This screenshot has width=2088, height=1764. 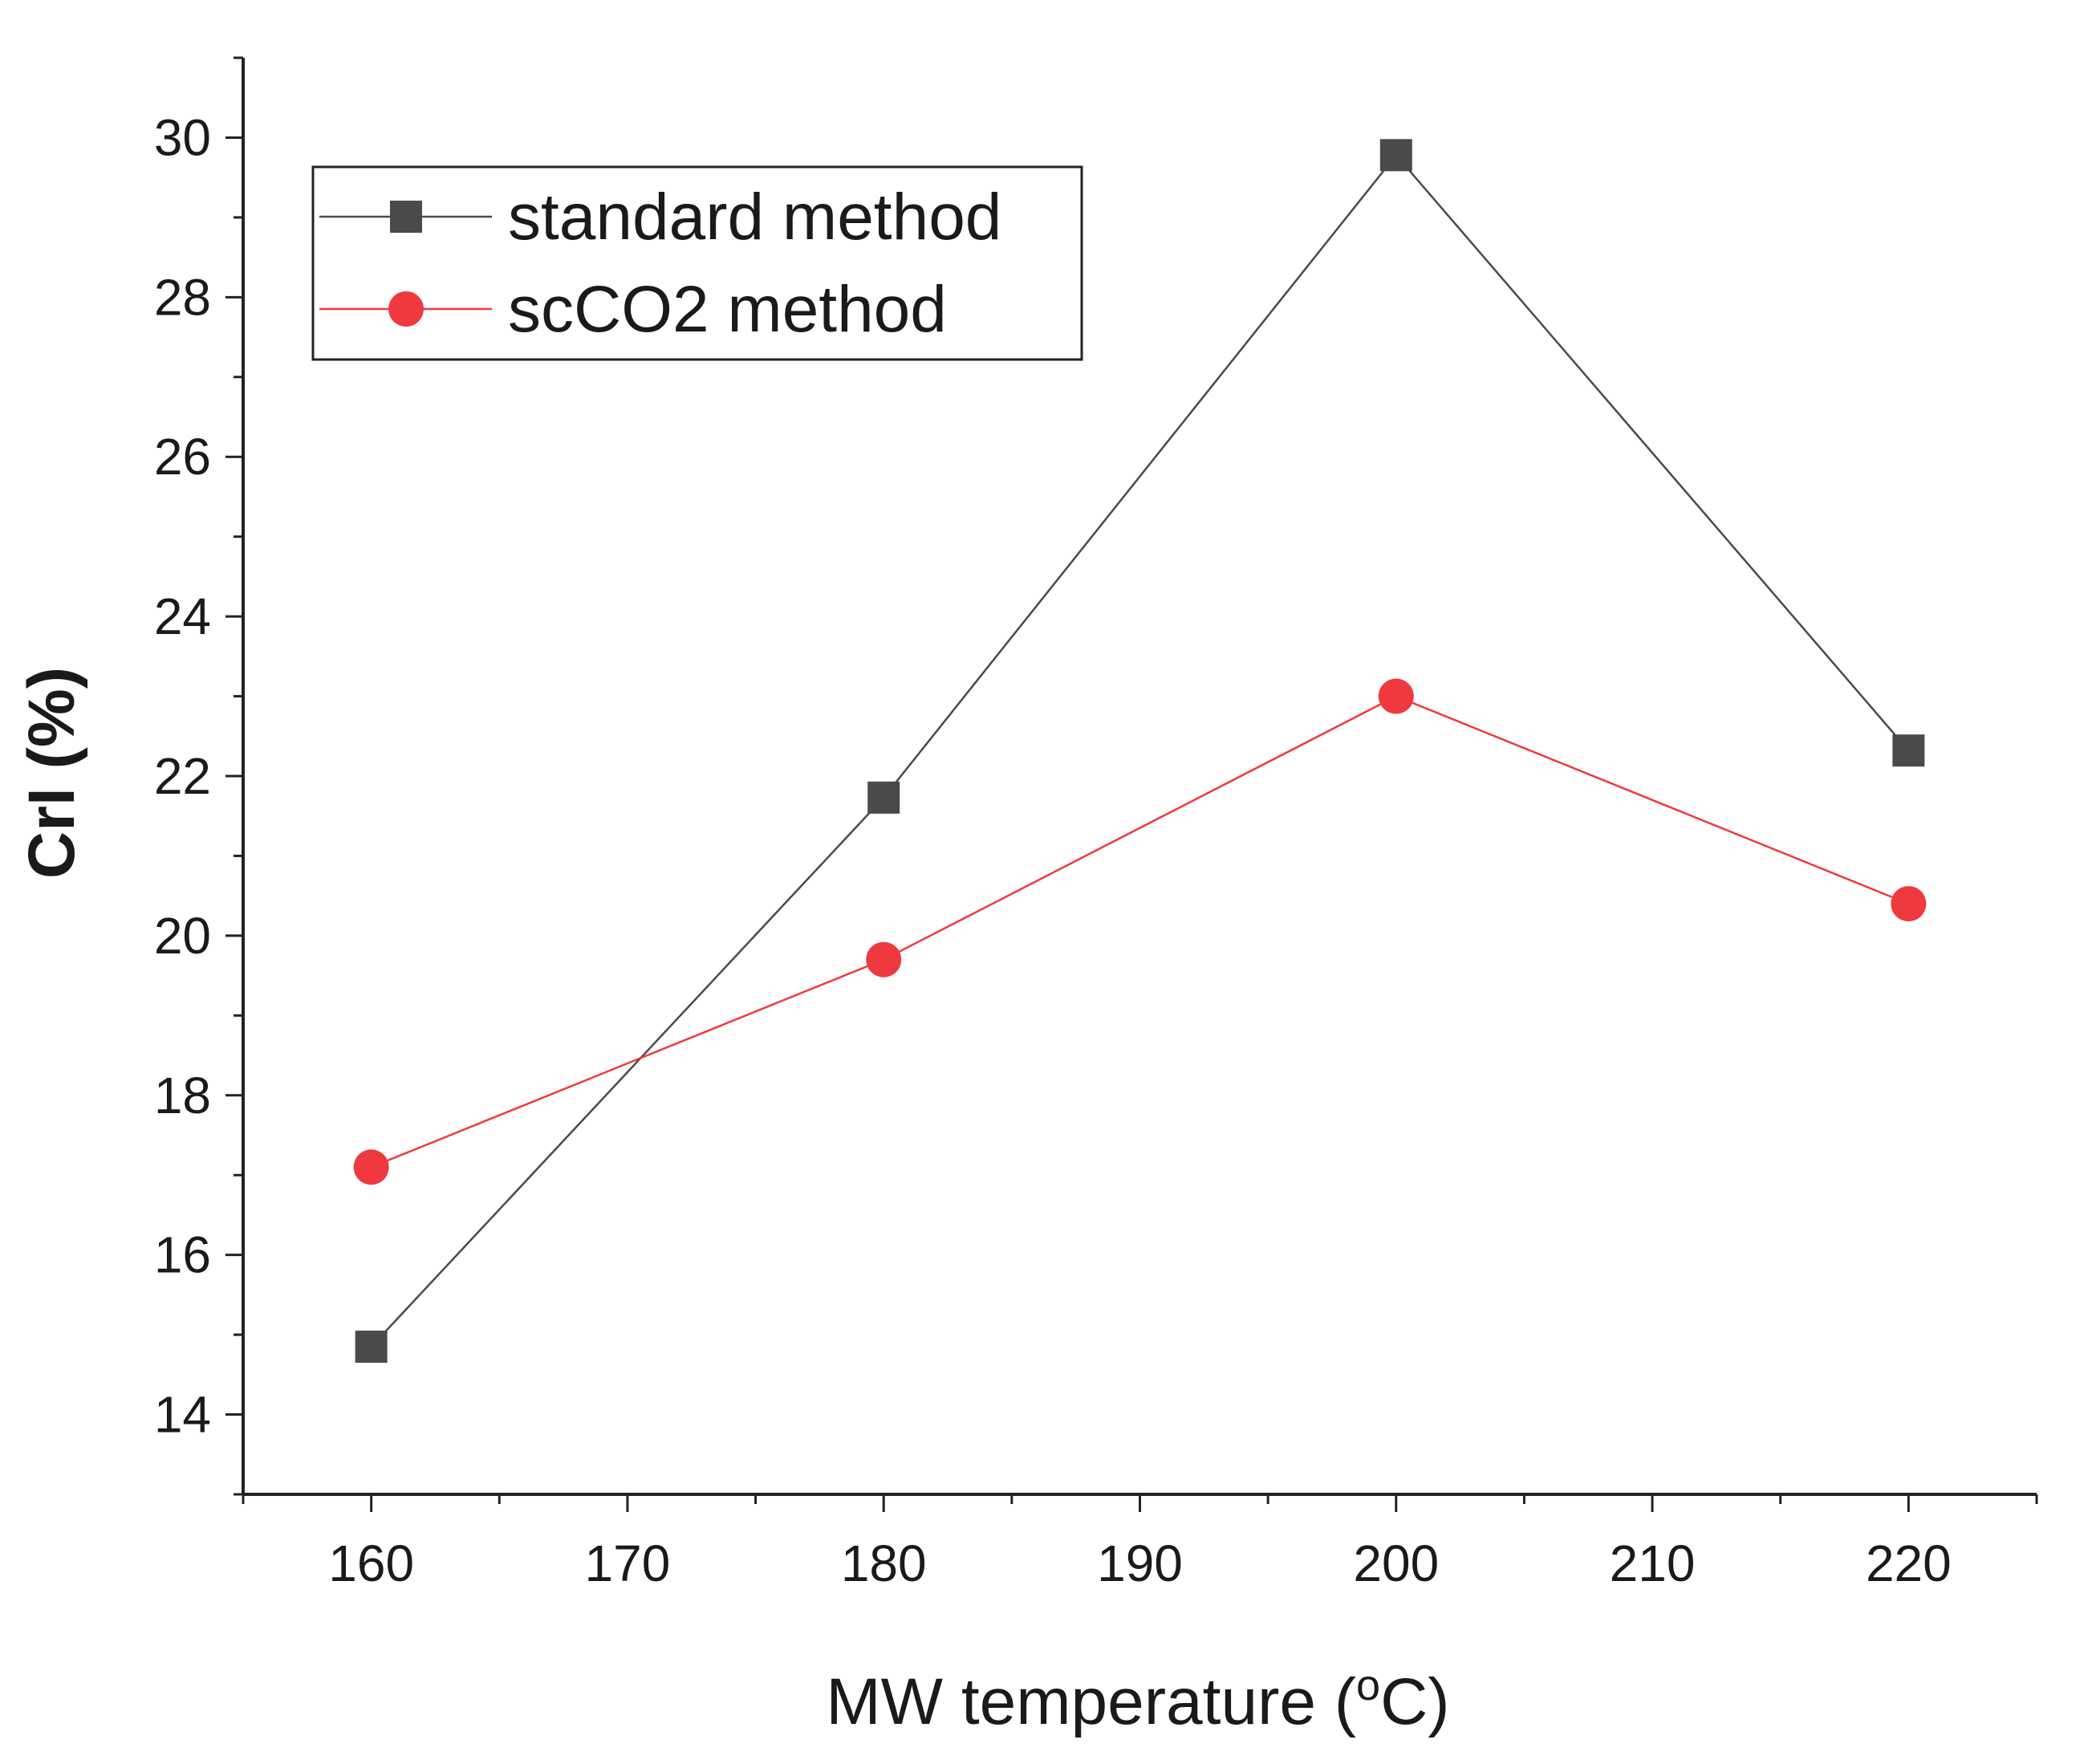 I want to click on legend-box, so click(x=697, y=263).